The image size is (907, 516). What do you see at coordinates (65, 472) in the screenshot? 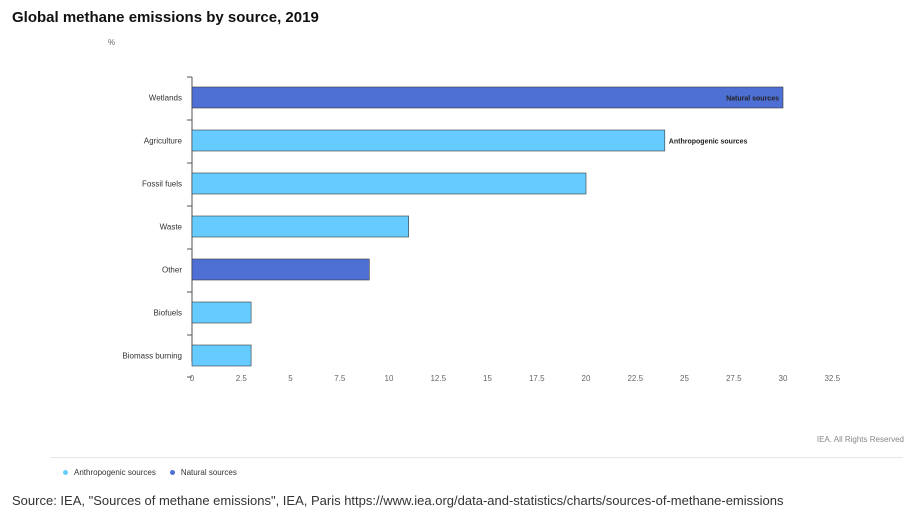
I see `legend-dot-anthropogenic` at bounding box center [65, 472].